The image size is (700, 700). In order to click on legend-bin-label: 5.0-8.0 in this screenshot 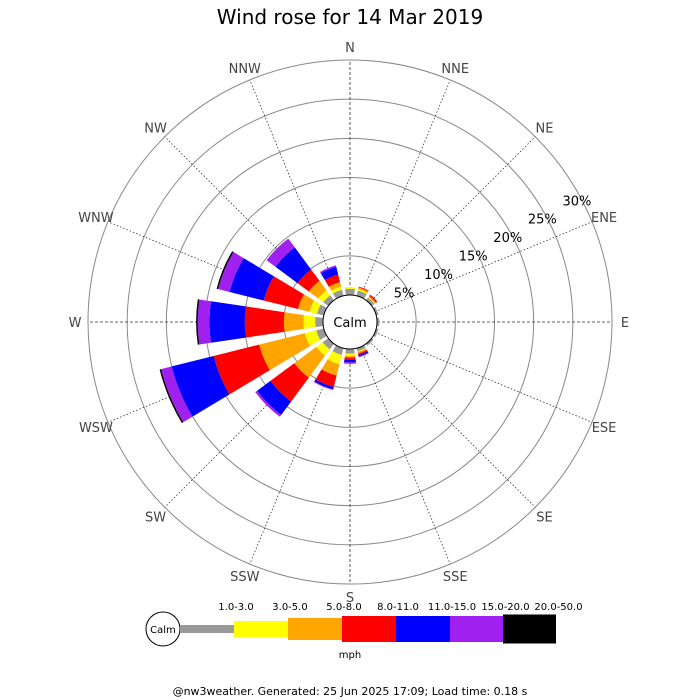, I will do `click(343, 607)`.